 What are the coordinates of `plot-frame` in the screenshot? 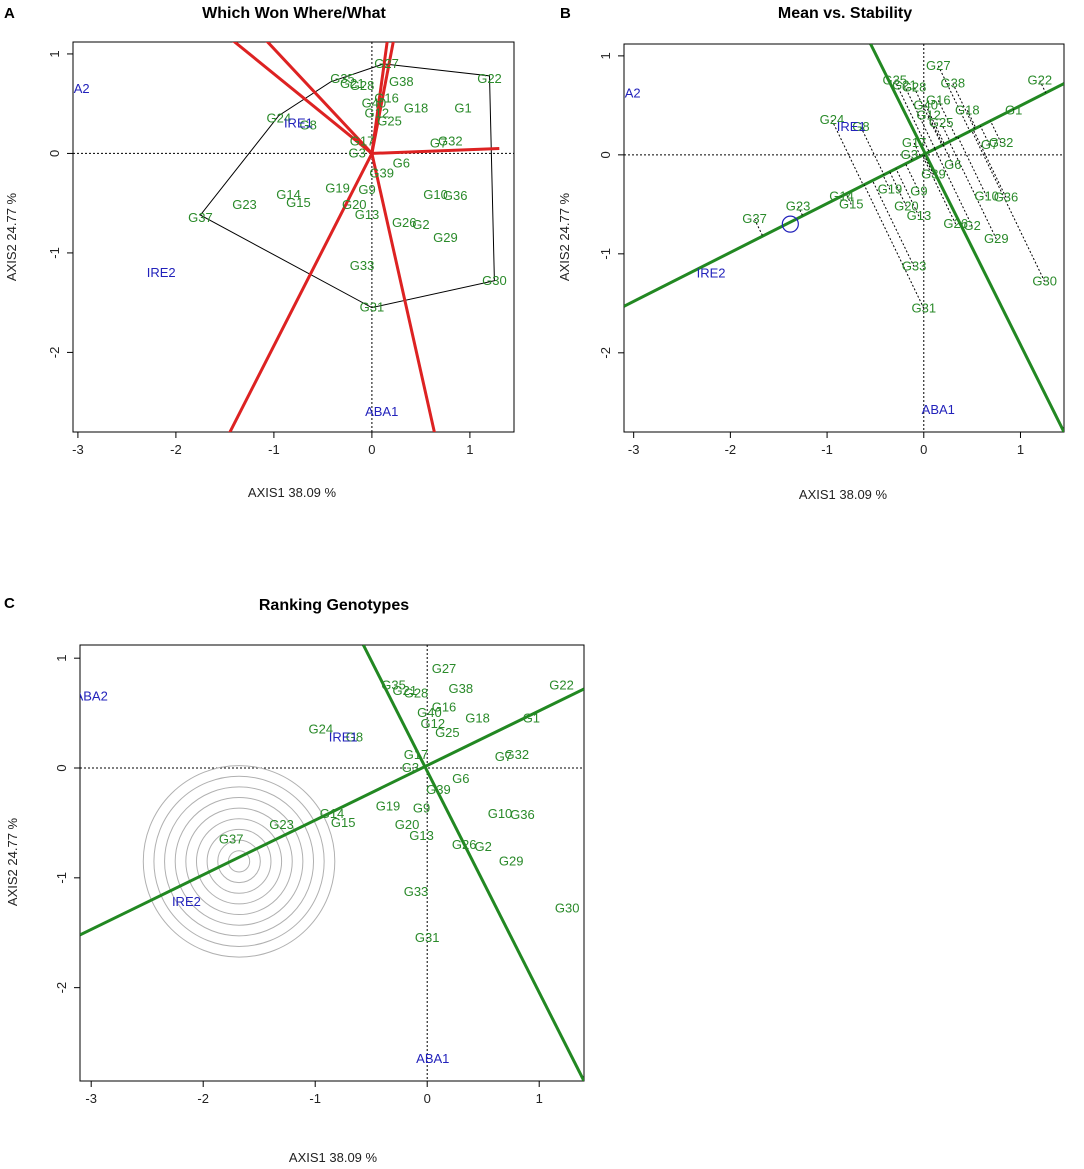 It's located at (844, 238).